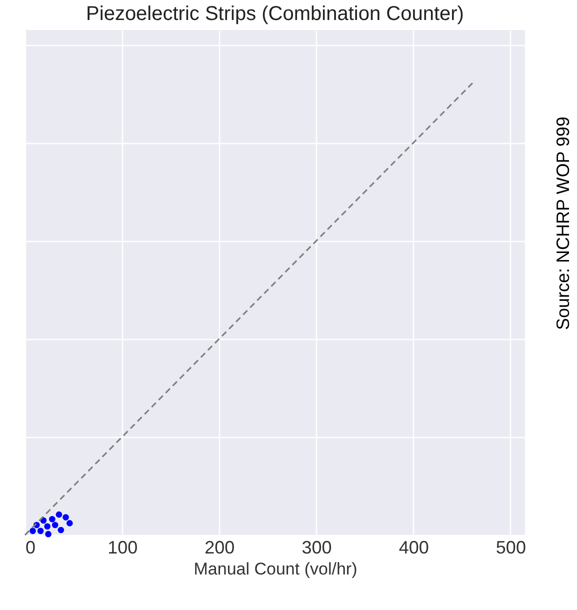  Describe the element at coordinates (219, 548) in the screenshot. I see `x-tick-label: 200` at that location.